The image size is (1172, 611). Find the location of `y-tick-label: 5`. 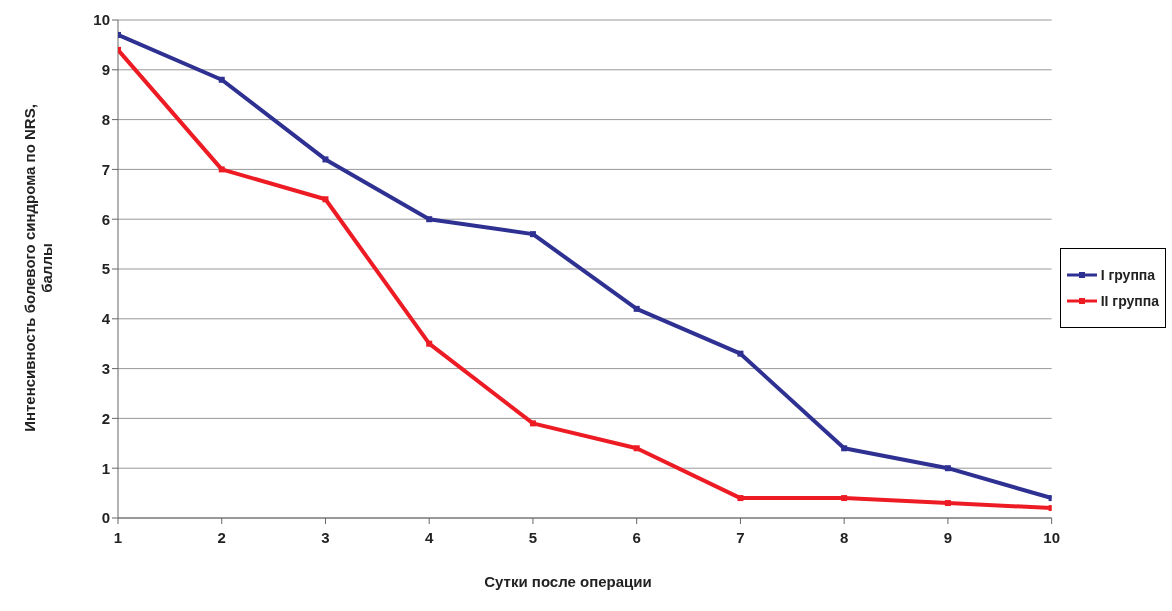

y-tick-label: 5 is located at coordinates (105, 269).